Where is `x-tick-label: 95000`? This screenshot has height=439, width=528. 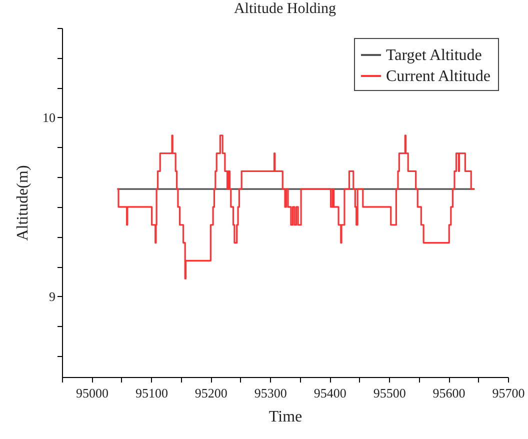 x-tick-label: 95000 is located at coordinates (92, 393).